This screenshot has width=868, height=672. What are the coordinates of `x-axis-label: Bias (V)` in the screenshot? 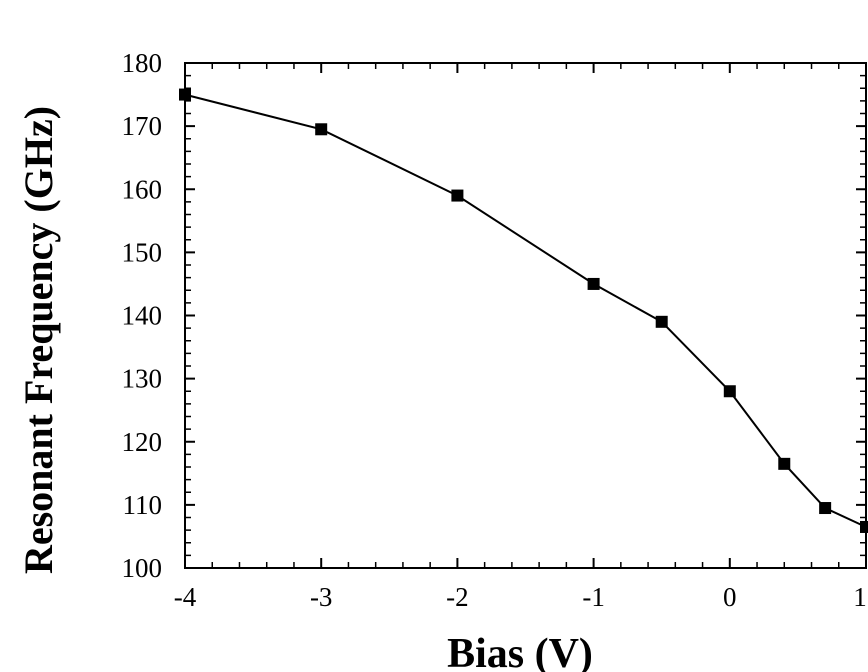 It's located at (520, 651).